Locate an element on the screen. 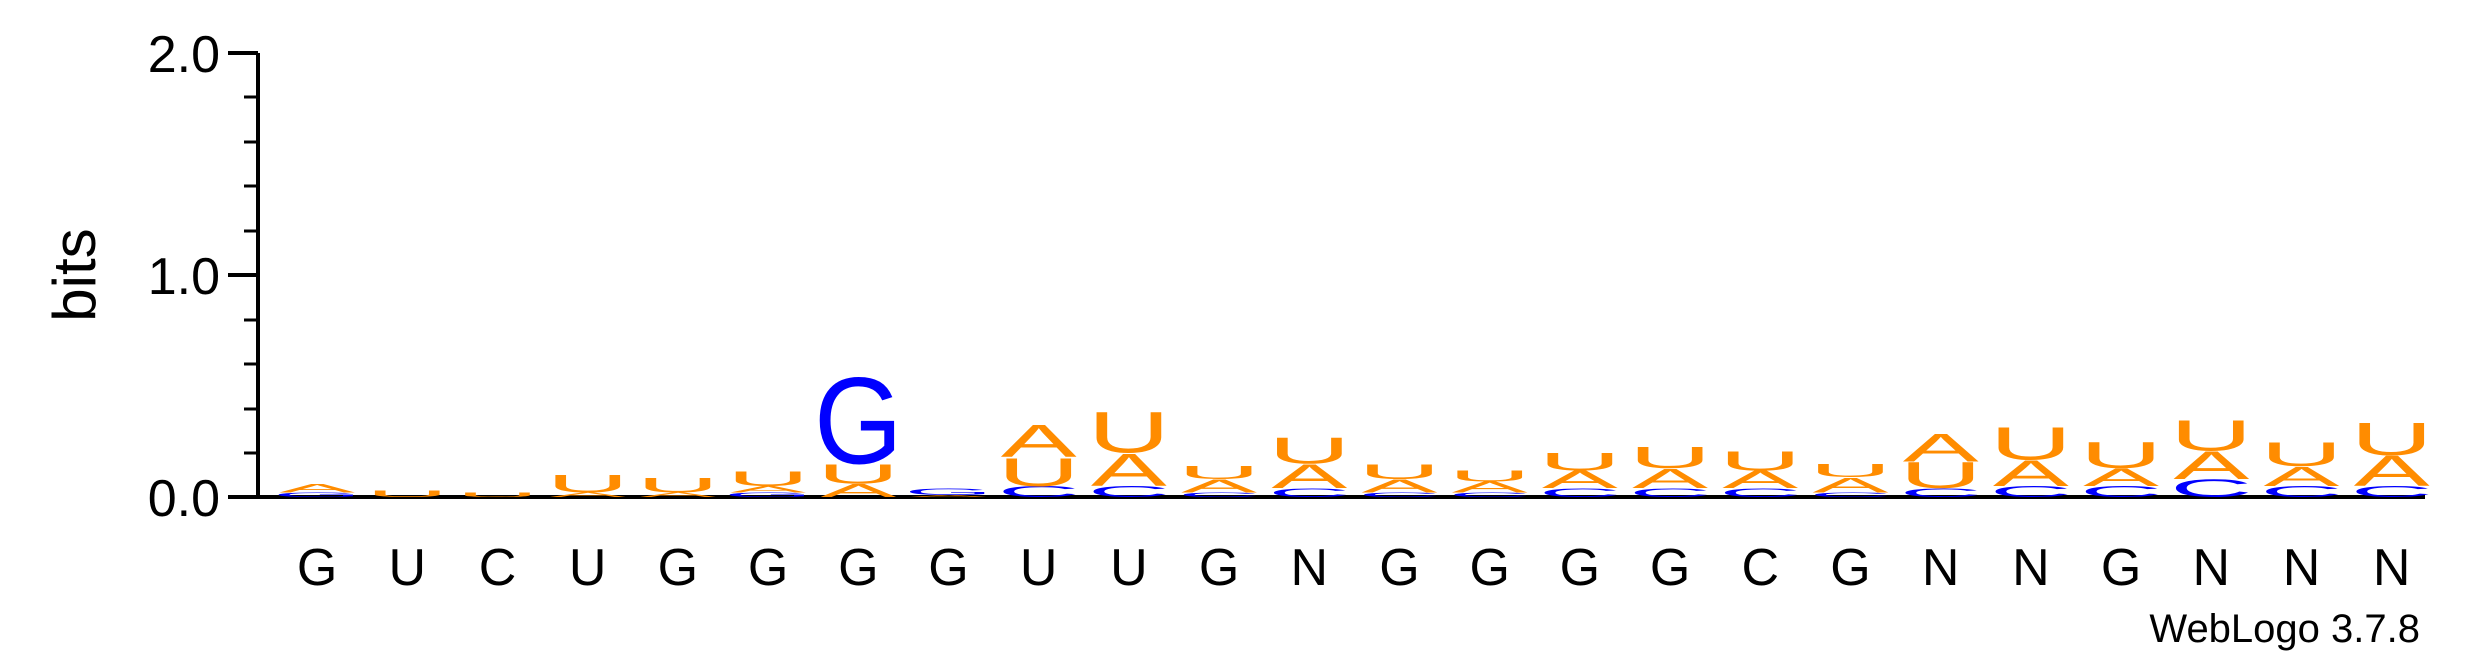  y-tick-label-0: 0.0 is located at coordinates (184, 499).